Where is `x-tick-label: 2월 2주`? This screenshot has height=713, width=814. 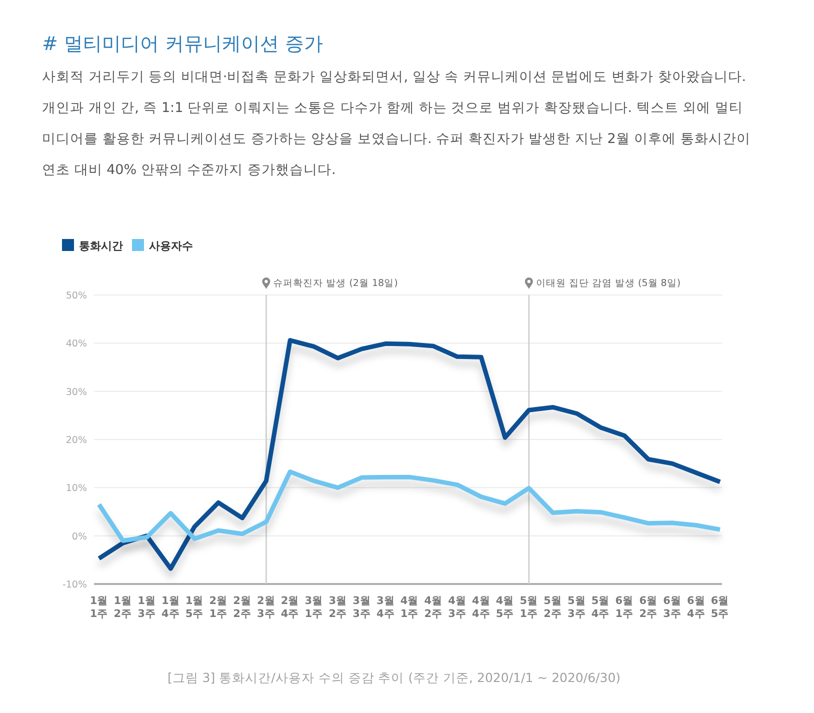 x-tick-label: 2월 2주 is located at coordinates (242, 607).